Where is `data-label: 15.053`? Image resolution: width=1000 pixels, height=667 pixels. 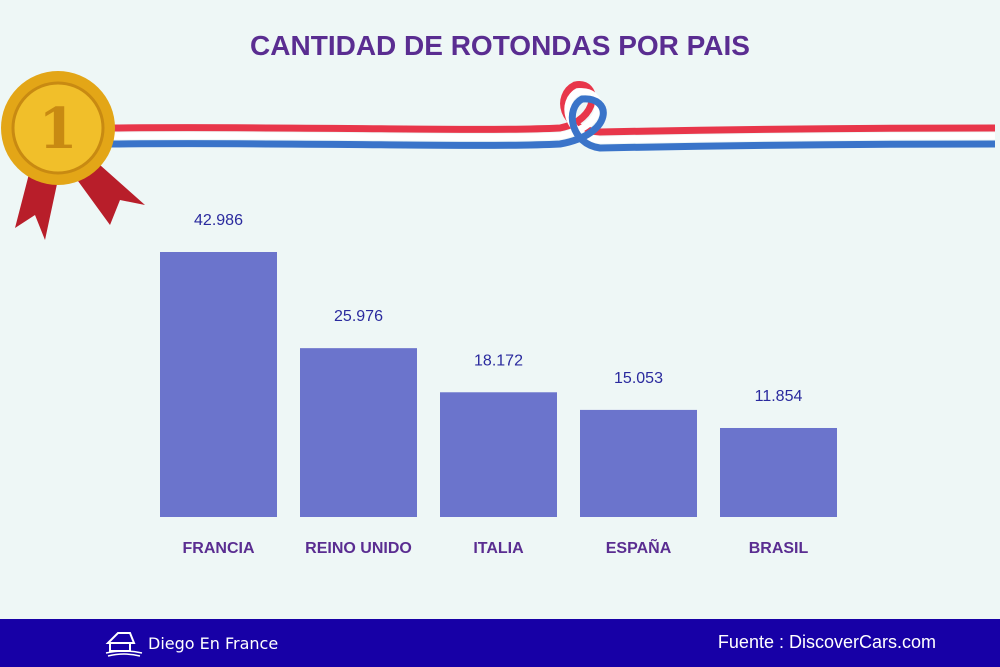 data-label: 15.053 is located at coordinates (638, 378).